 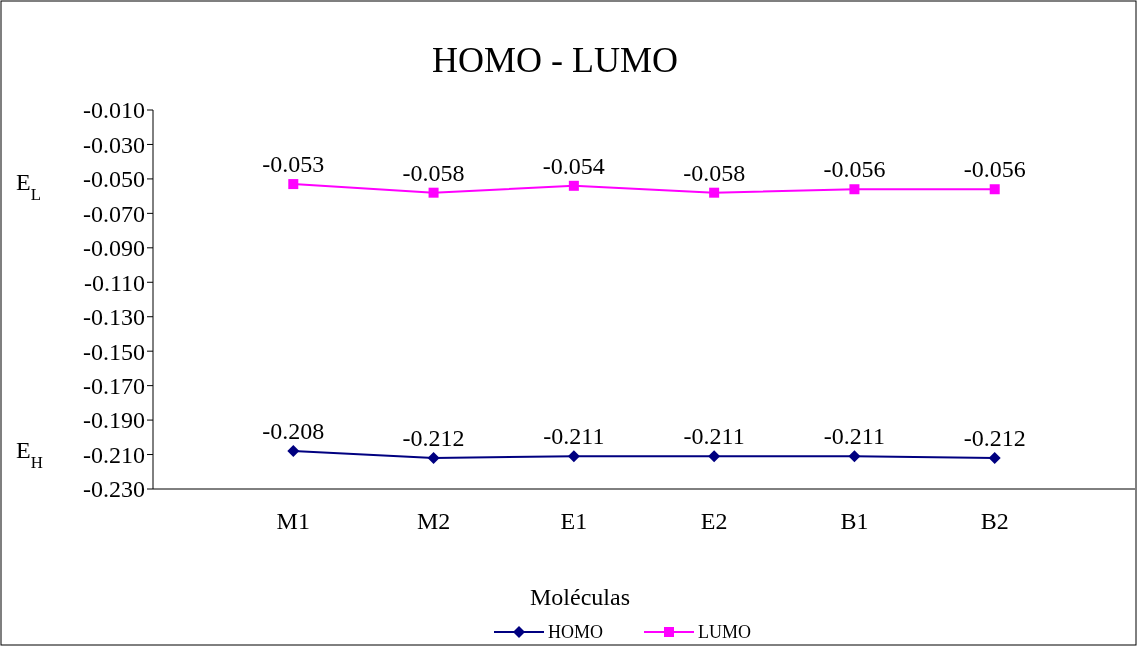 I want to click on x-tick-label: E1, so click(x=574, y=521).